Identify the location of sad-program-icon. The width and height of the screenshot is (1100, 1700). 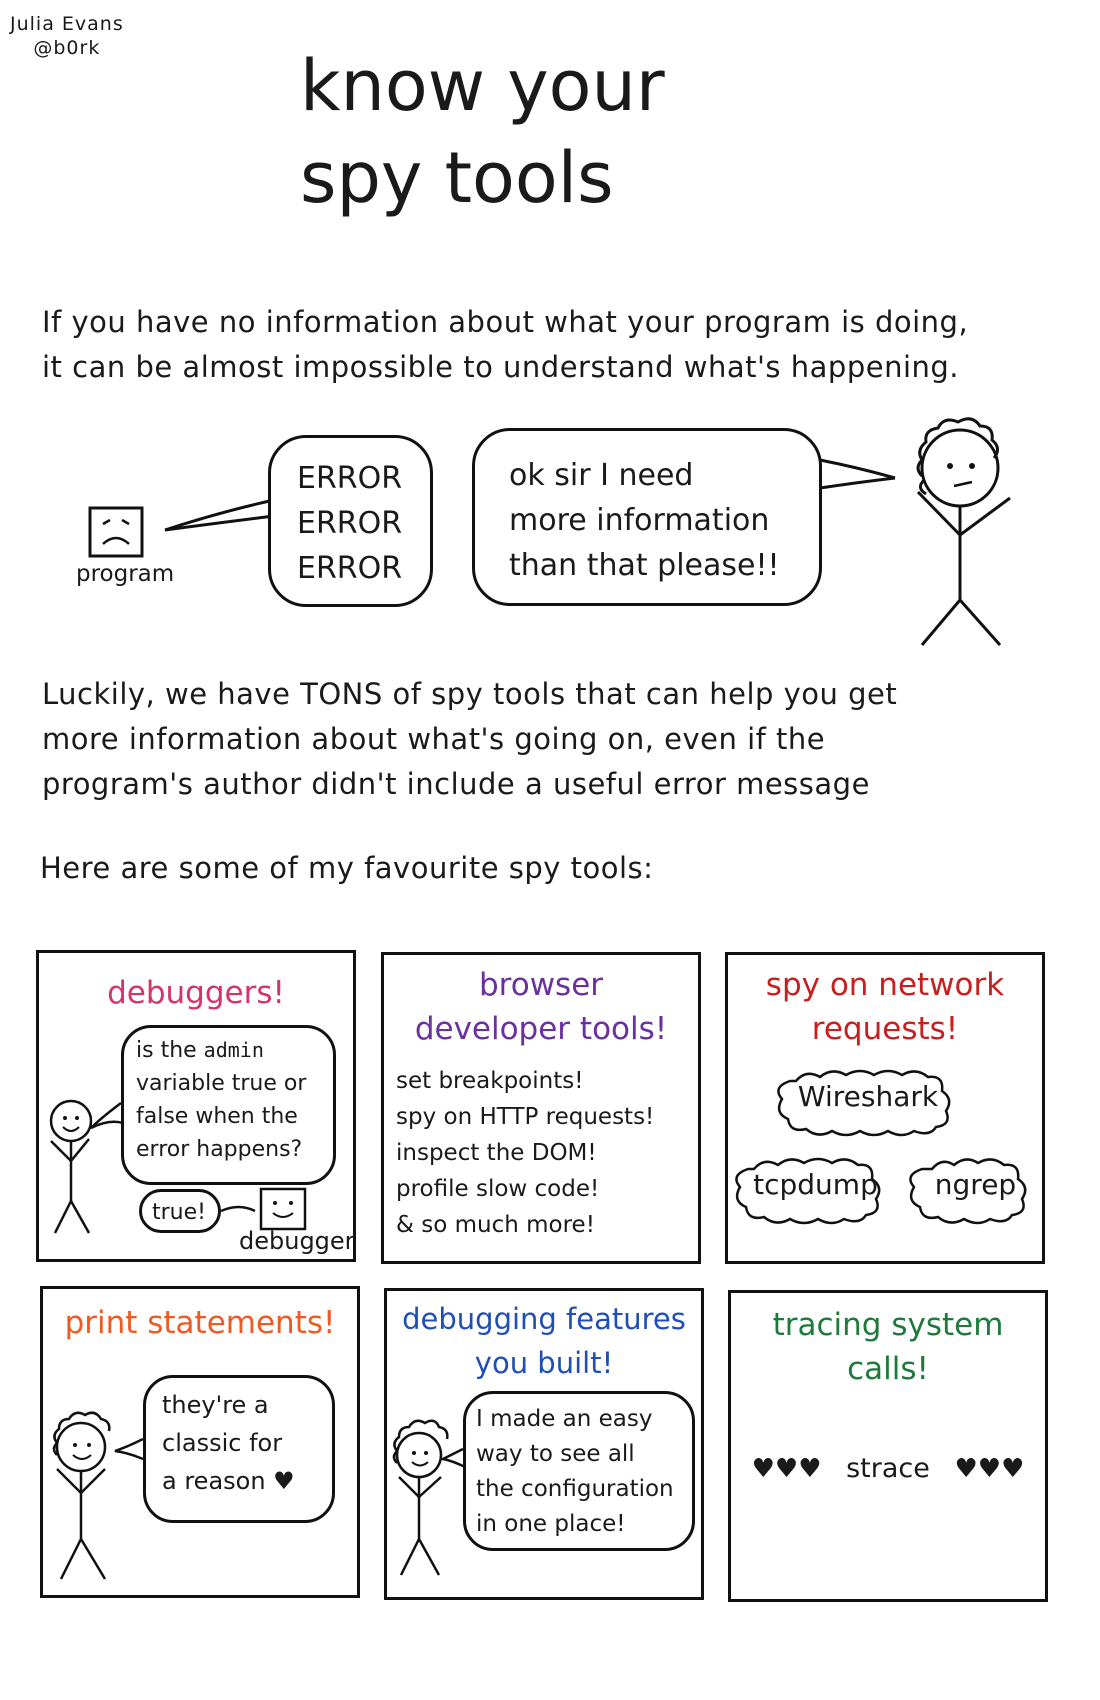
(116, 532).